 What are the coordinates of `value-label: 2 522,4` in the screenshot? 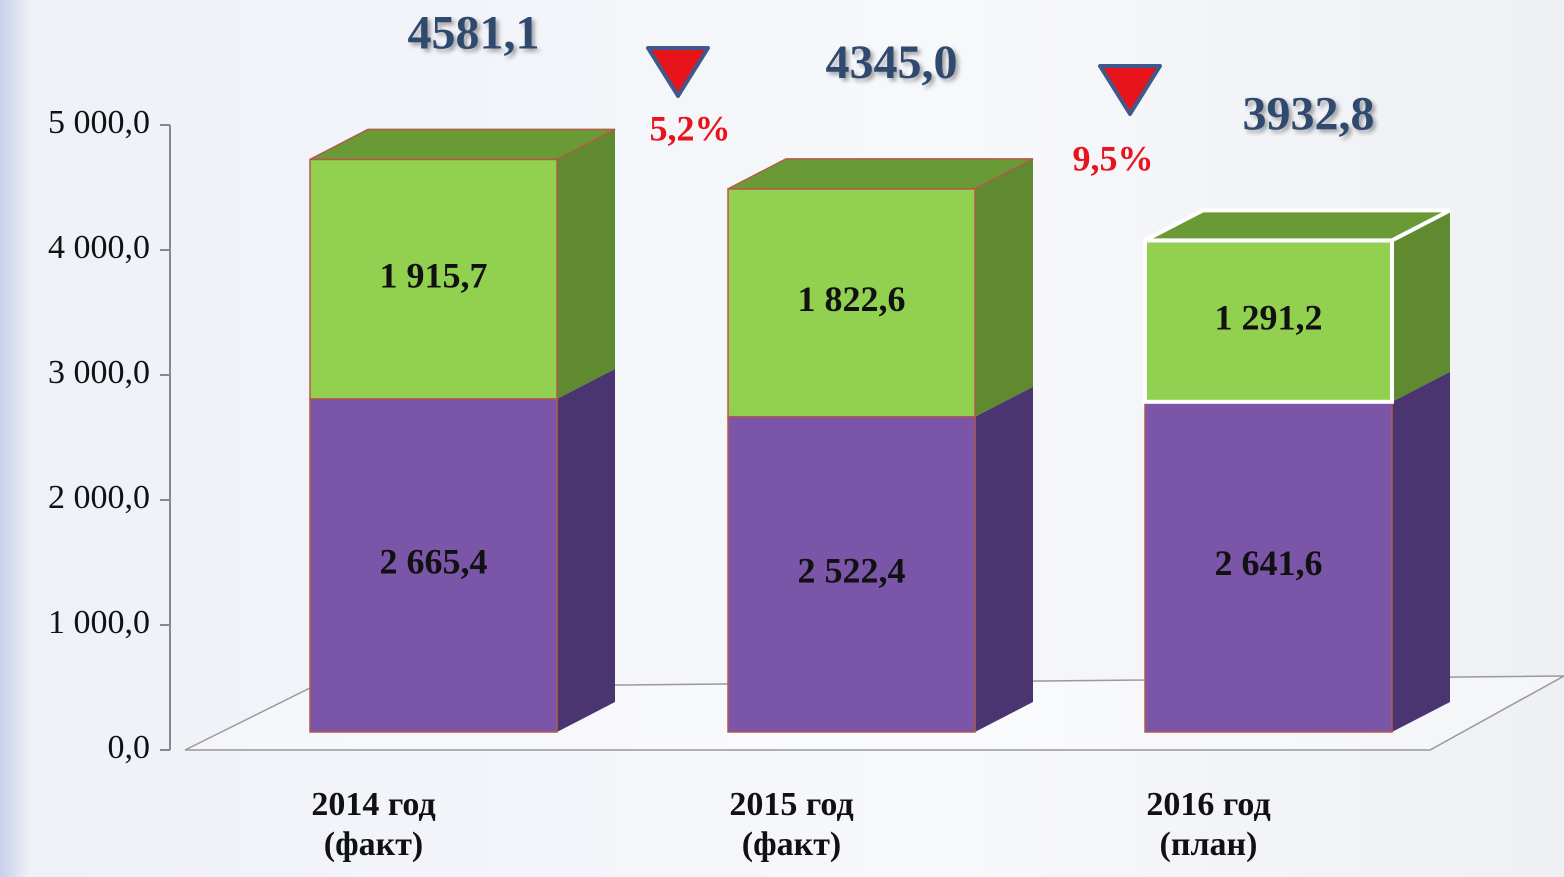 It's located at (852, 571).